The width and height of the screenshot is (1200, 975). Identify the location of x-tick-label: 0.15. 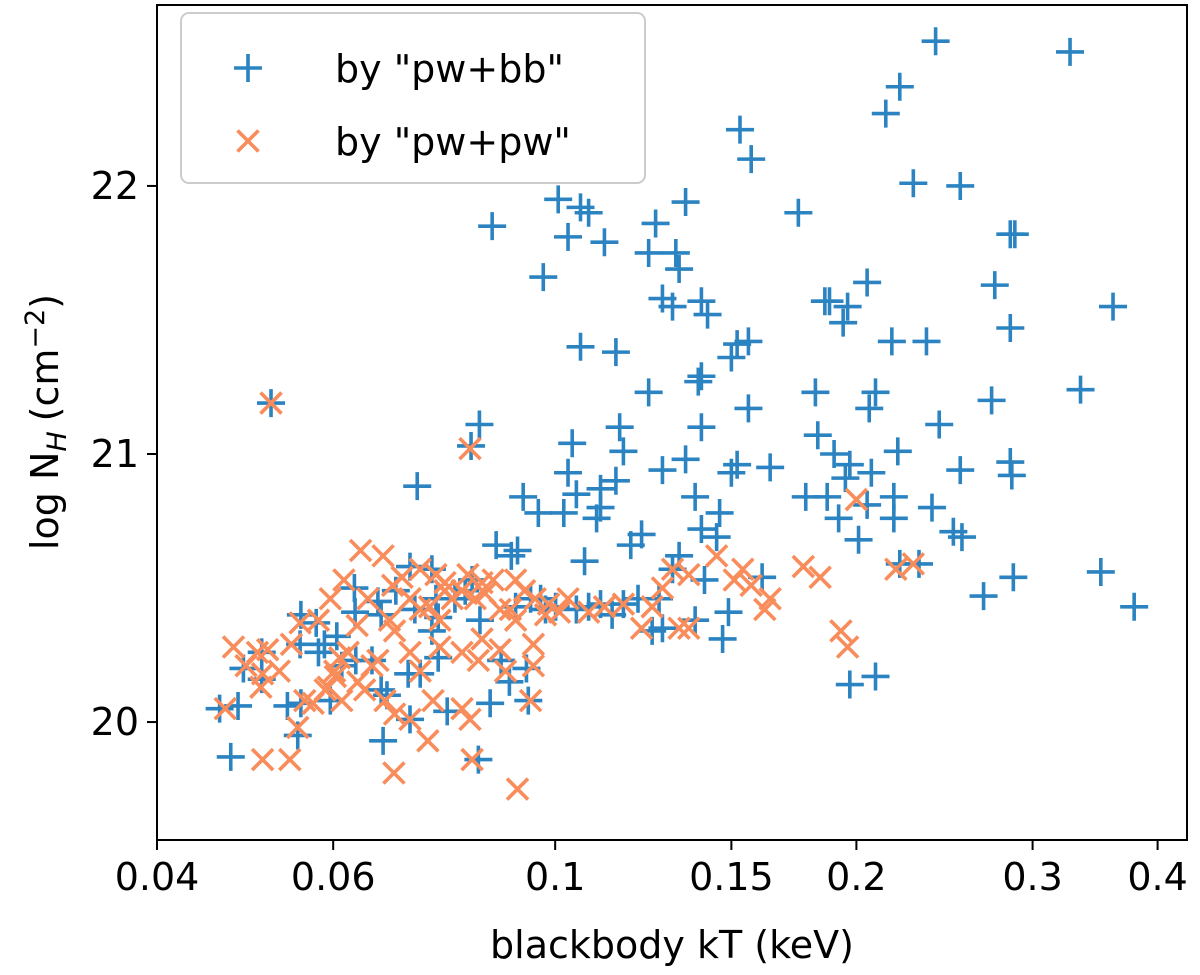
(731, 877).